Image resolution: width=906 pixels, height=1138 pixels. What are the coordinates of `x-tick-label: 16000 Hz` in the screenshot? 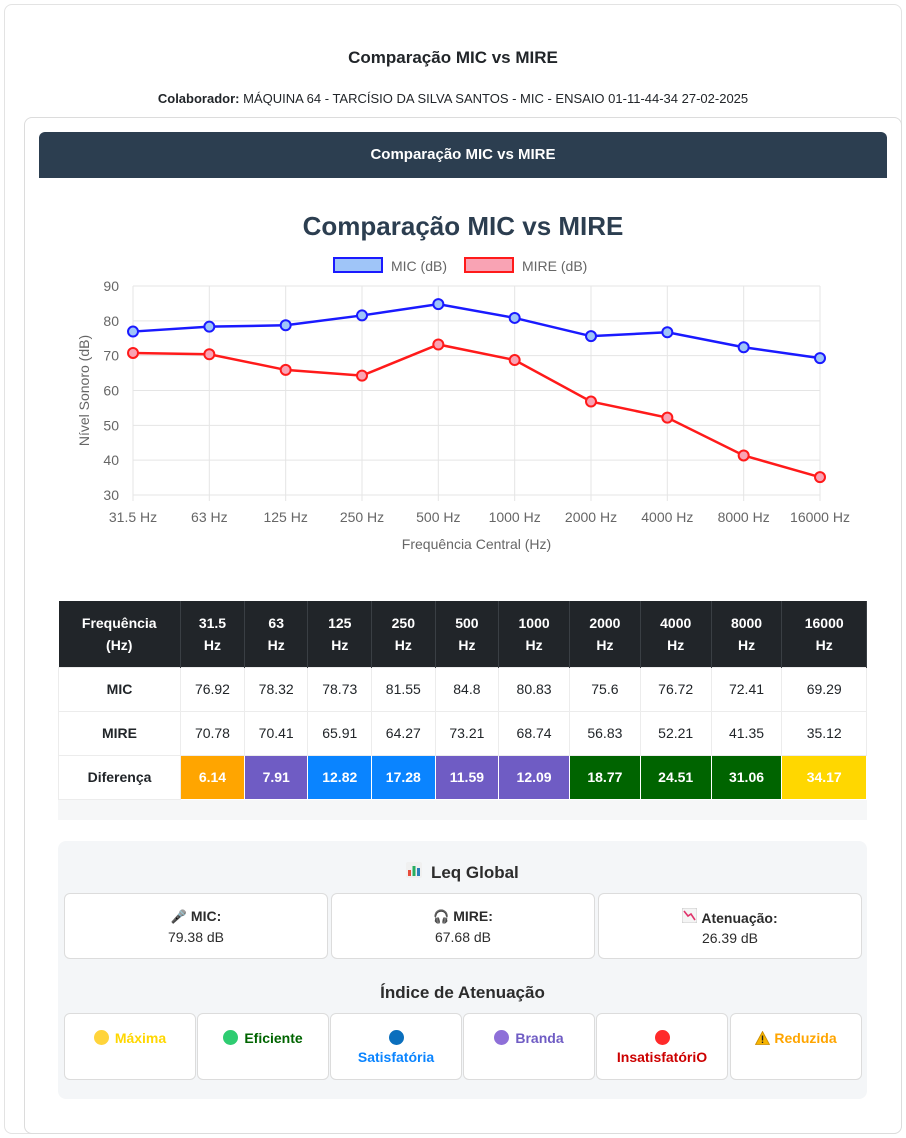 It's located at (820, 517).